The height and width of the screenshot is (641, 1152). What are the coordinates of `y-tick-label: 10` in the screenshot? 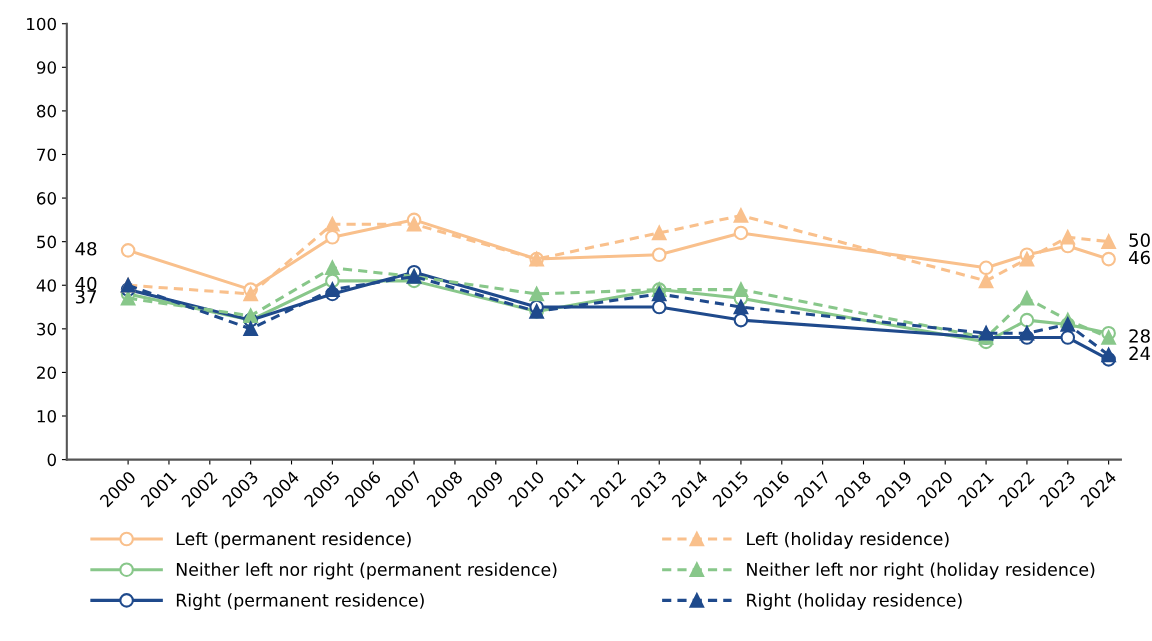 It's located at (46, 416).